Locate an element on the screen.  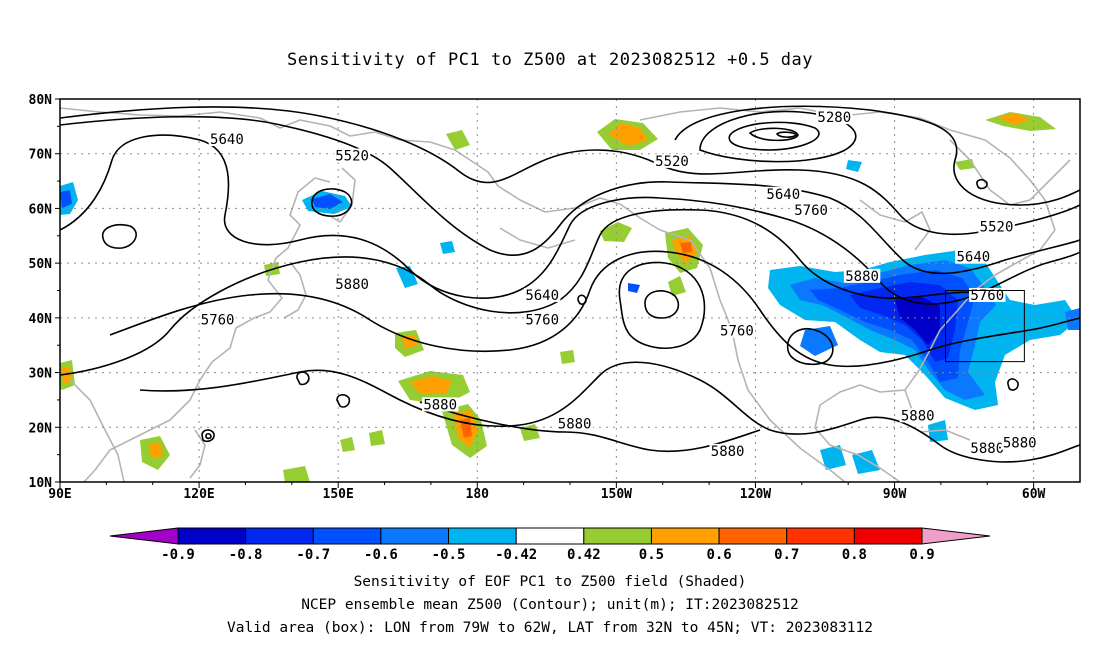
contour-5400-inner is located at coordinates (774, 136).